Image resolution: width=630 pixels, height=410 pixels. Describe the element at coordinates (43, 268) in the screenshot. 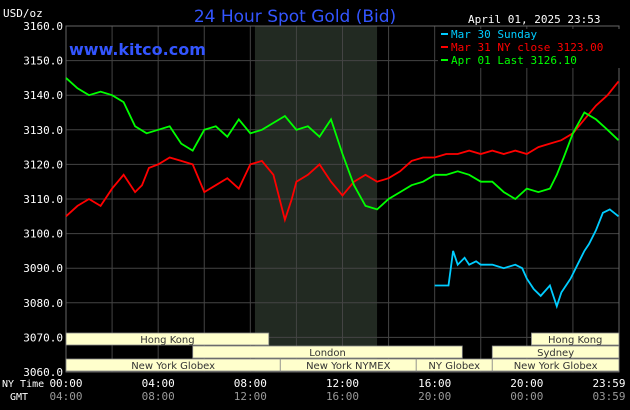

I see `y-tick-label: 3090.0` at that location.